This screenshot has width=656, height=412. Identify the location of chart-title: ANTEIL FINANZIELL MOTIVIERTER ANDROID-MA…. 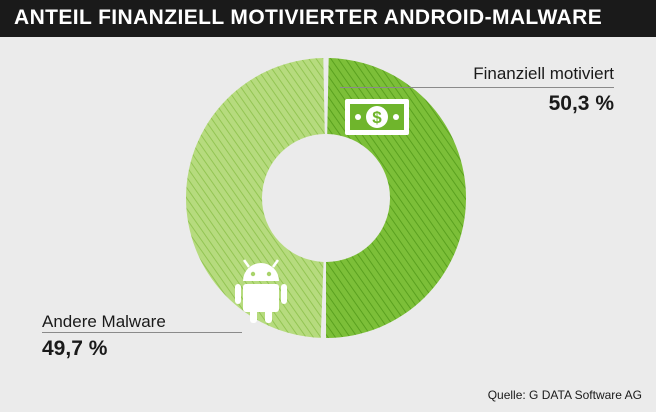
(308, 17).